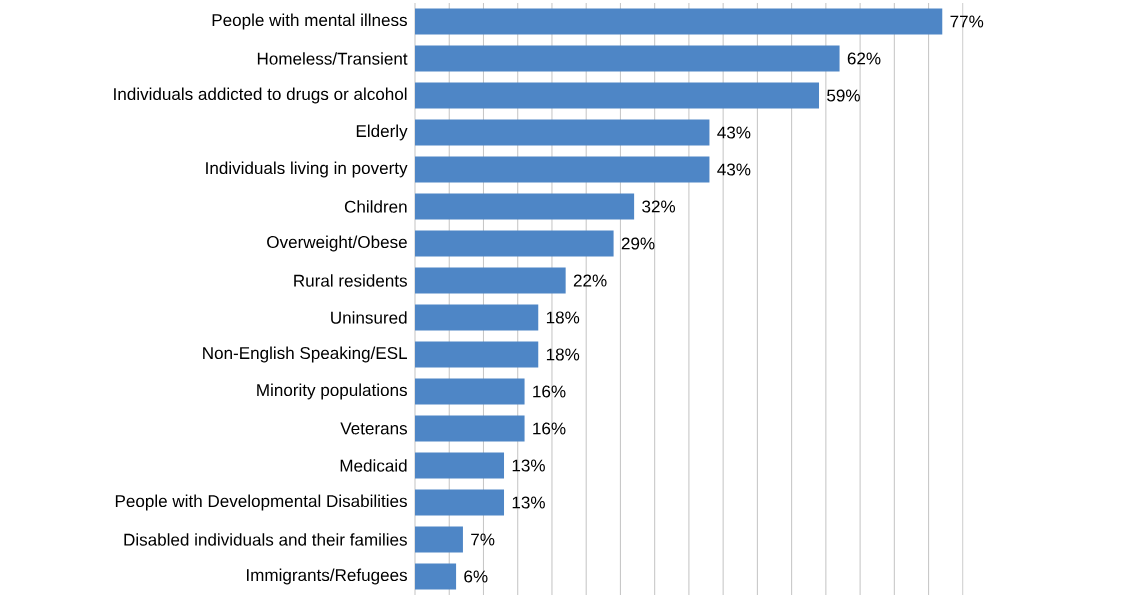  Describe the element at coordinates (382, 132) in the screenshot. I see `y-tick-label: Elderly` at that location.